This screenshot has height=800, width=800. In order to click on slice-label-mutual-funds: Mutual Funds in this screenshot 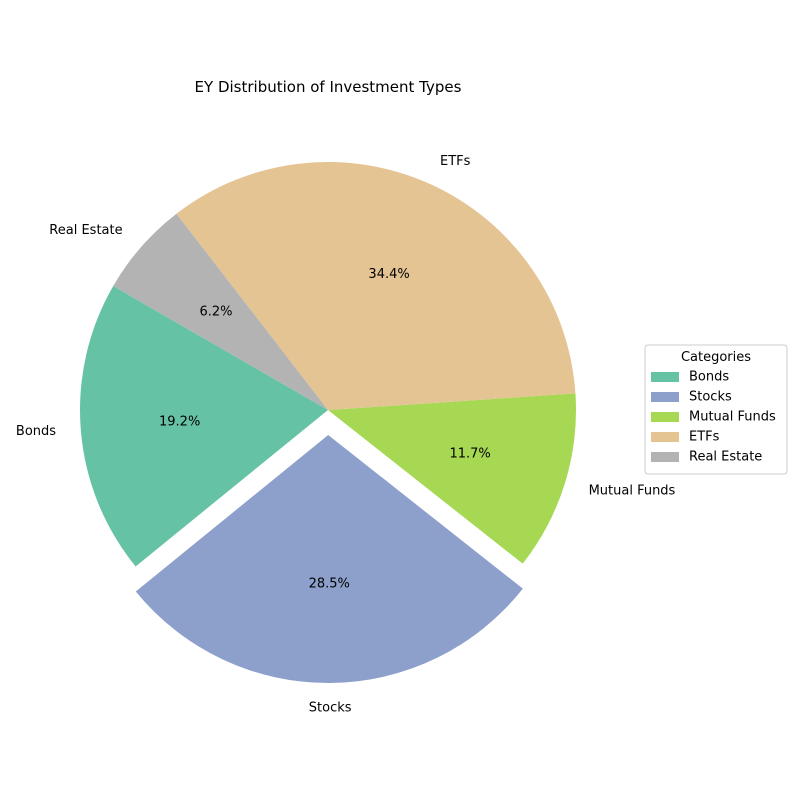, I will do `click(632, 490)`.